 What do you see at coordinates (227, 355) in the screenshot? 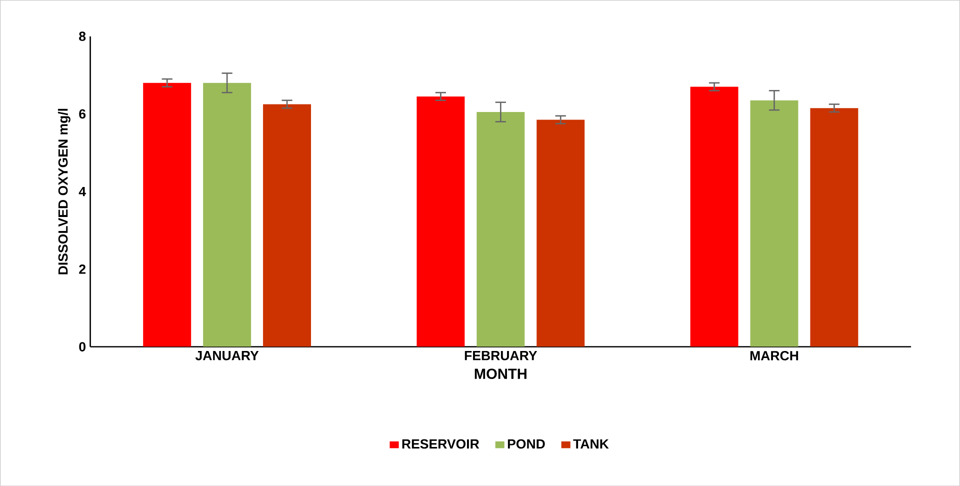
I see `x-tick-label: JANUARY` at bounding box center [227, 355].